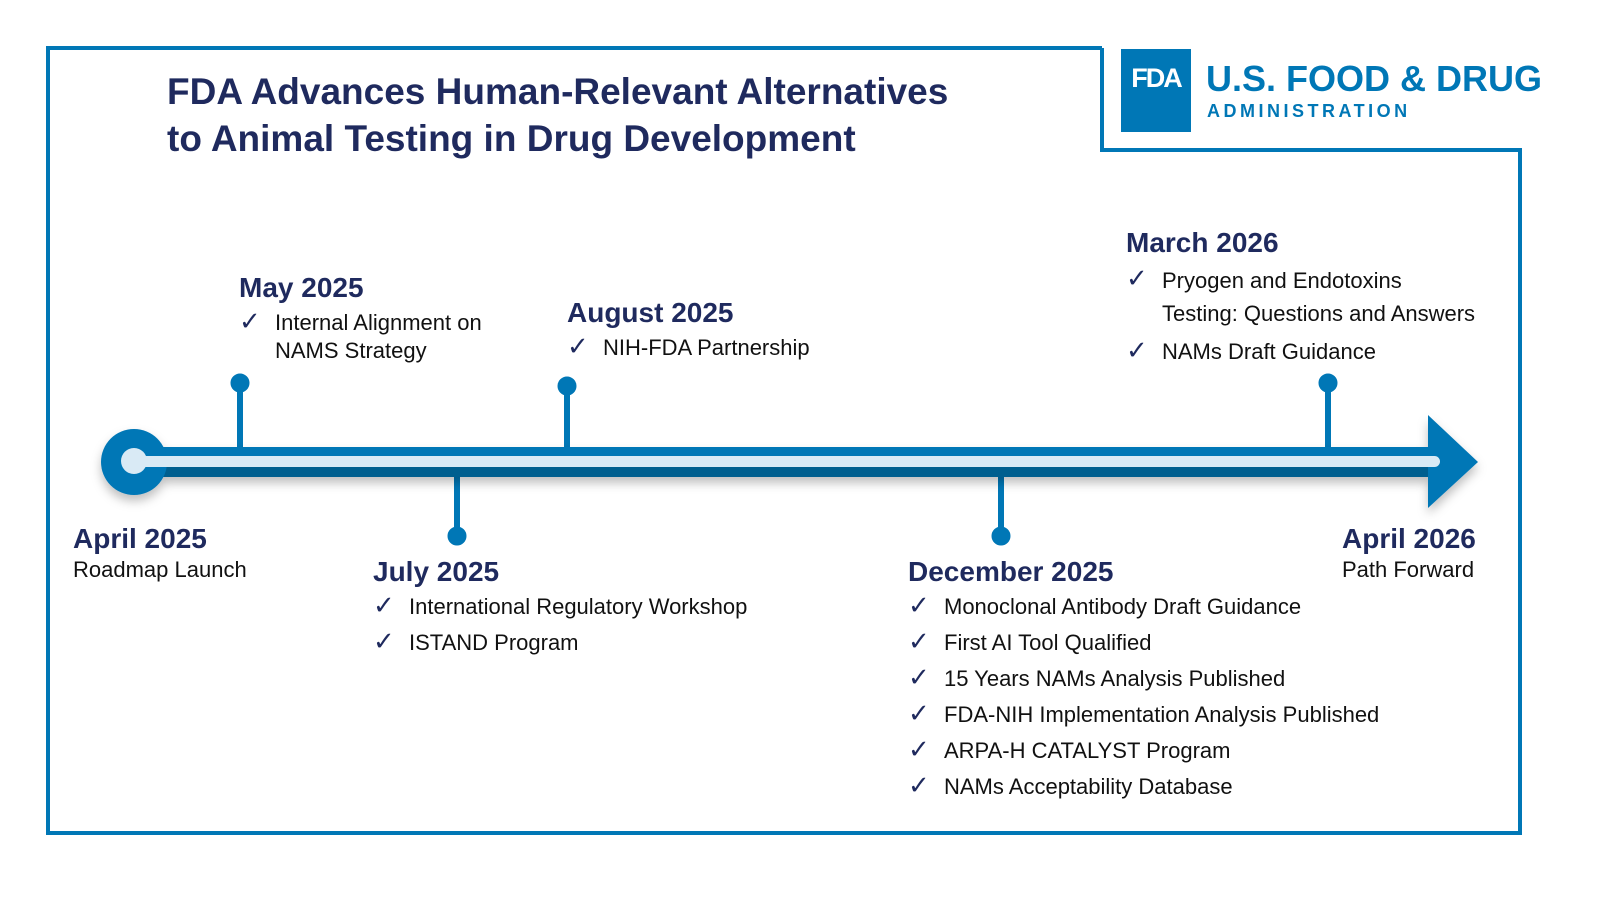  Describe the element at coordinates (1156, 90) in the screenshot. I see `fda-logo-mark: FDA` at that location.